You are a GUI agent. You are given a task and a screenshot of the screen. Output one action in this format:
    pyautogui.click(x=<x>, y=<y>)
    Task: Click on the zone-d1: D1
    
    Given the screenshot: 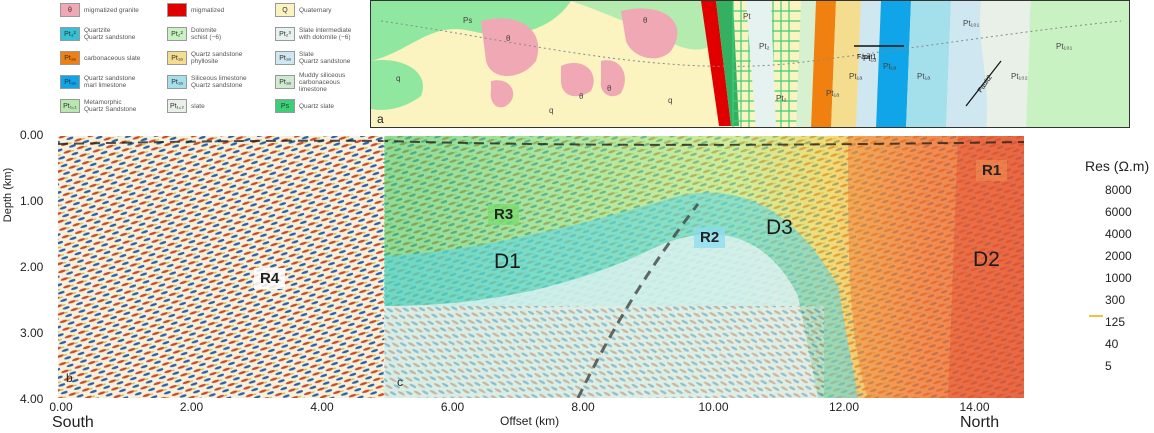 What is the action you would take?
    pyautogui.click(x=507, y=261)
    